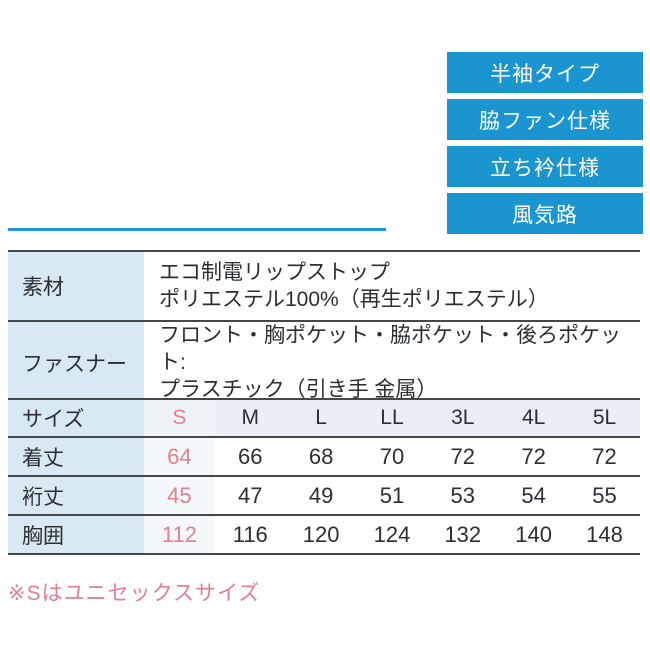 This screenshot has width=650, height=650. Describe the element at coordinates (76, 286) in the screenshot. I see `row-label-material: 素材` at that location.